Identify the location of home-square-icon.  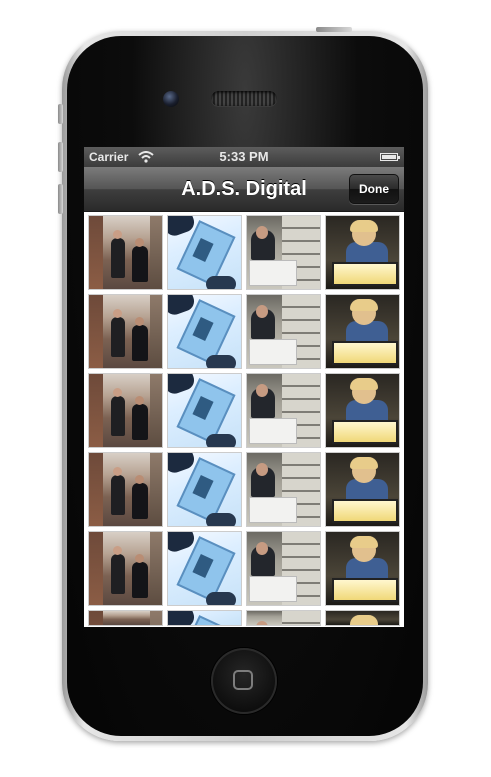
(243, 680).